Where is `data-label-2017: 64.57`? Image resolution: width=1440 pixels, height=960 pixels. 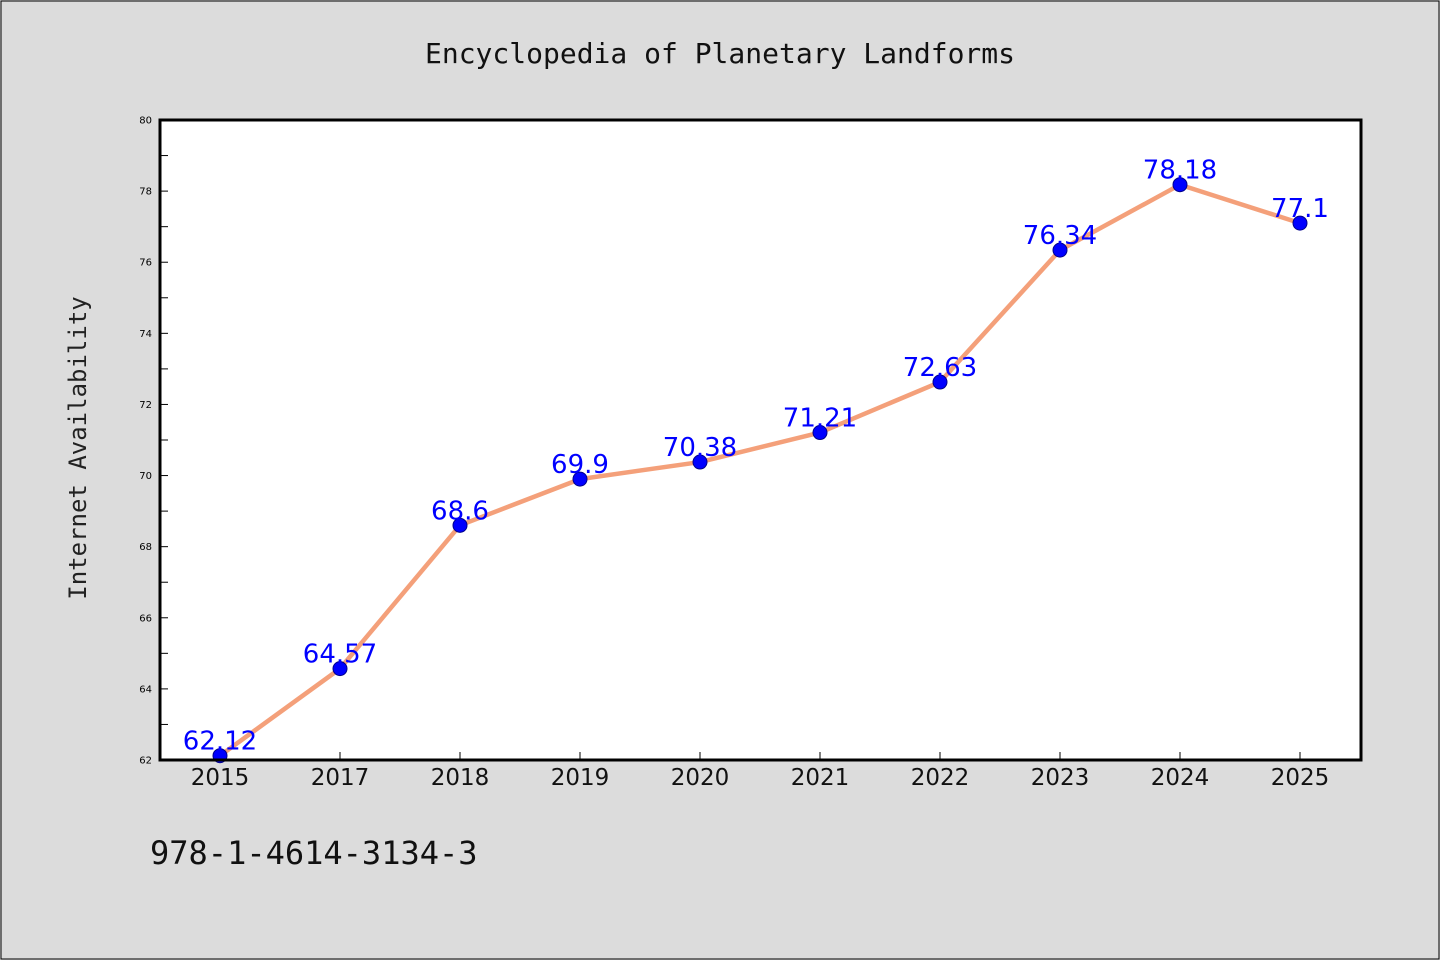 data-label-2017: 64.57 is located at coordinates (340, 655).